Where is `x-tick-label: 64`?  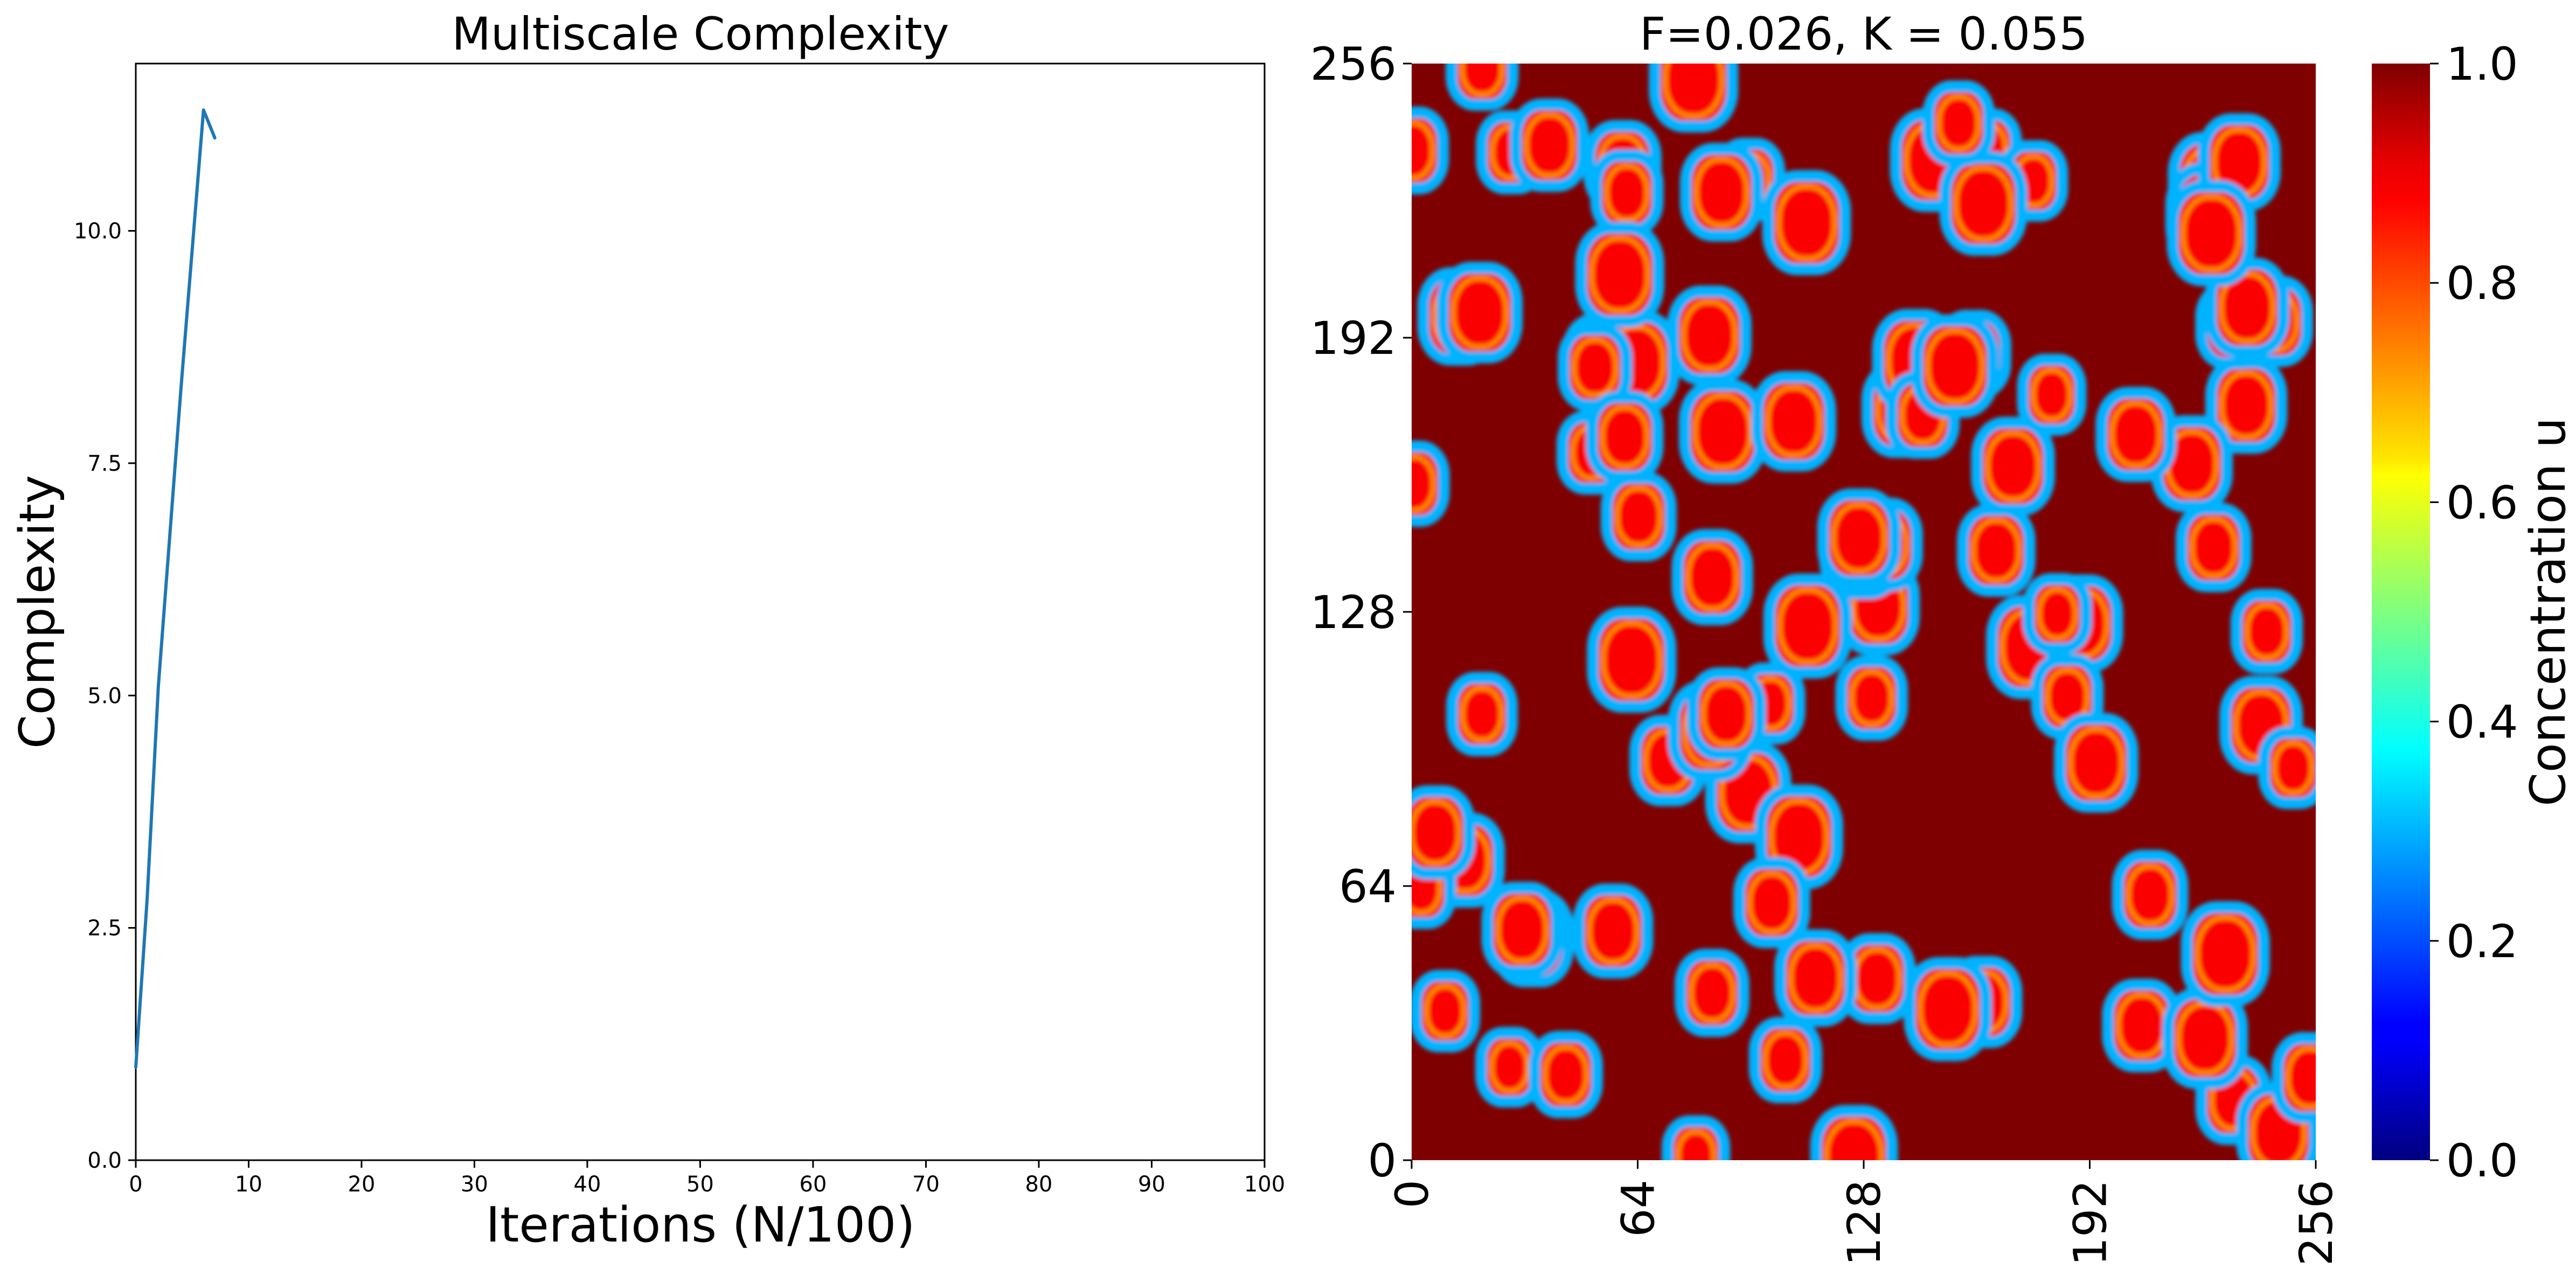 x-tick-label: 64 is located at coordinates (1638, 1208).